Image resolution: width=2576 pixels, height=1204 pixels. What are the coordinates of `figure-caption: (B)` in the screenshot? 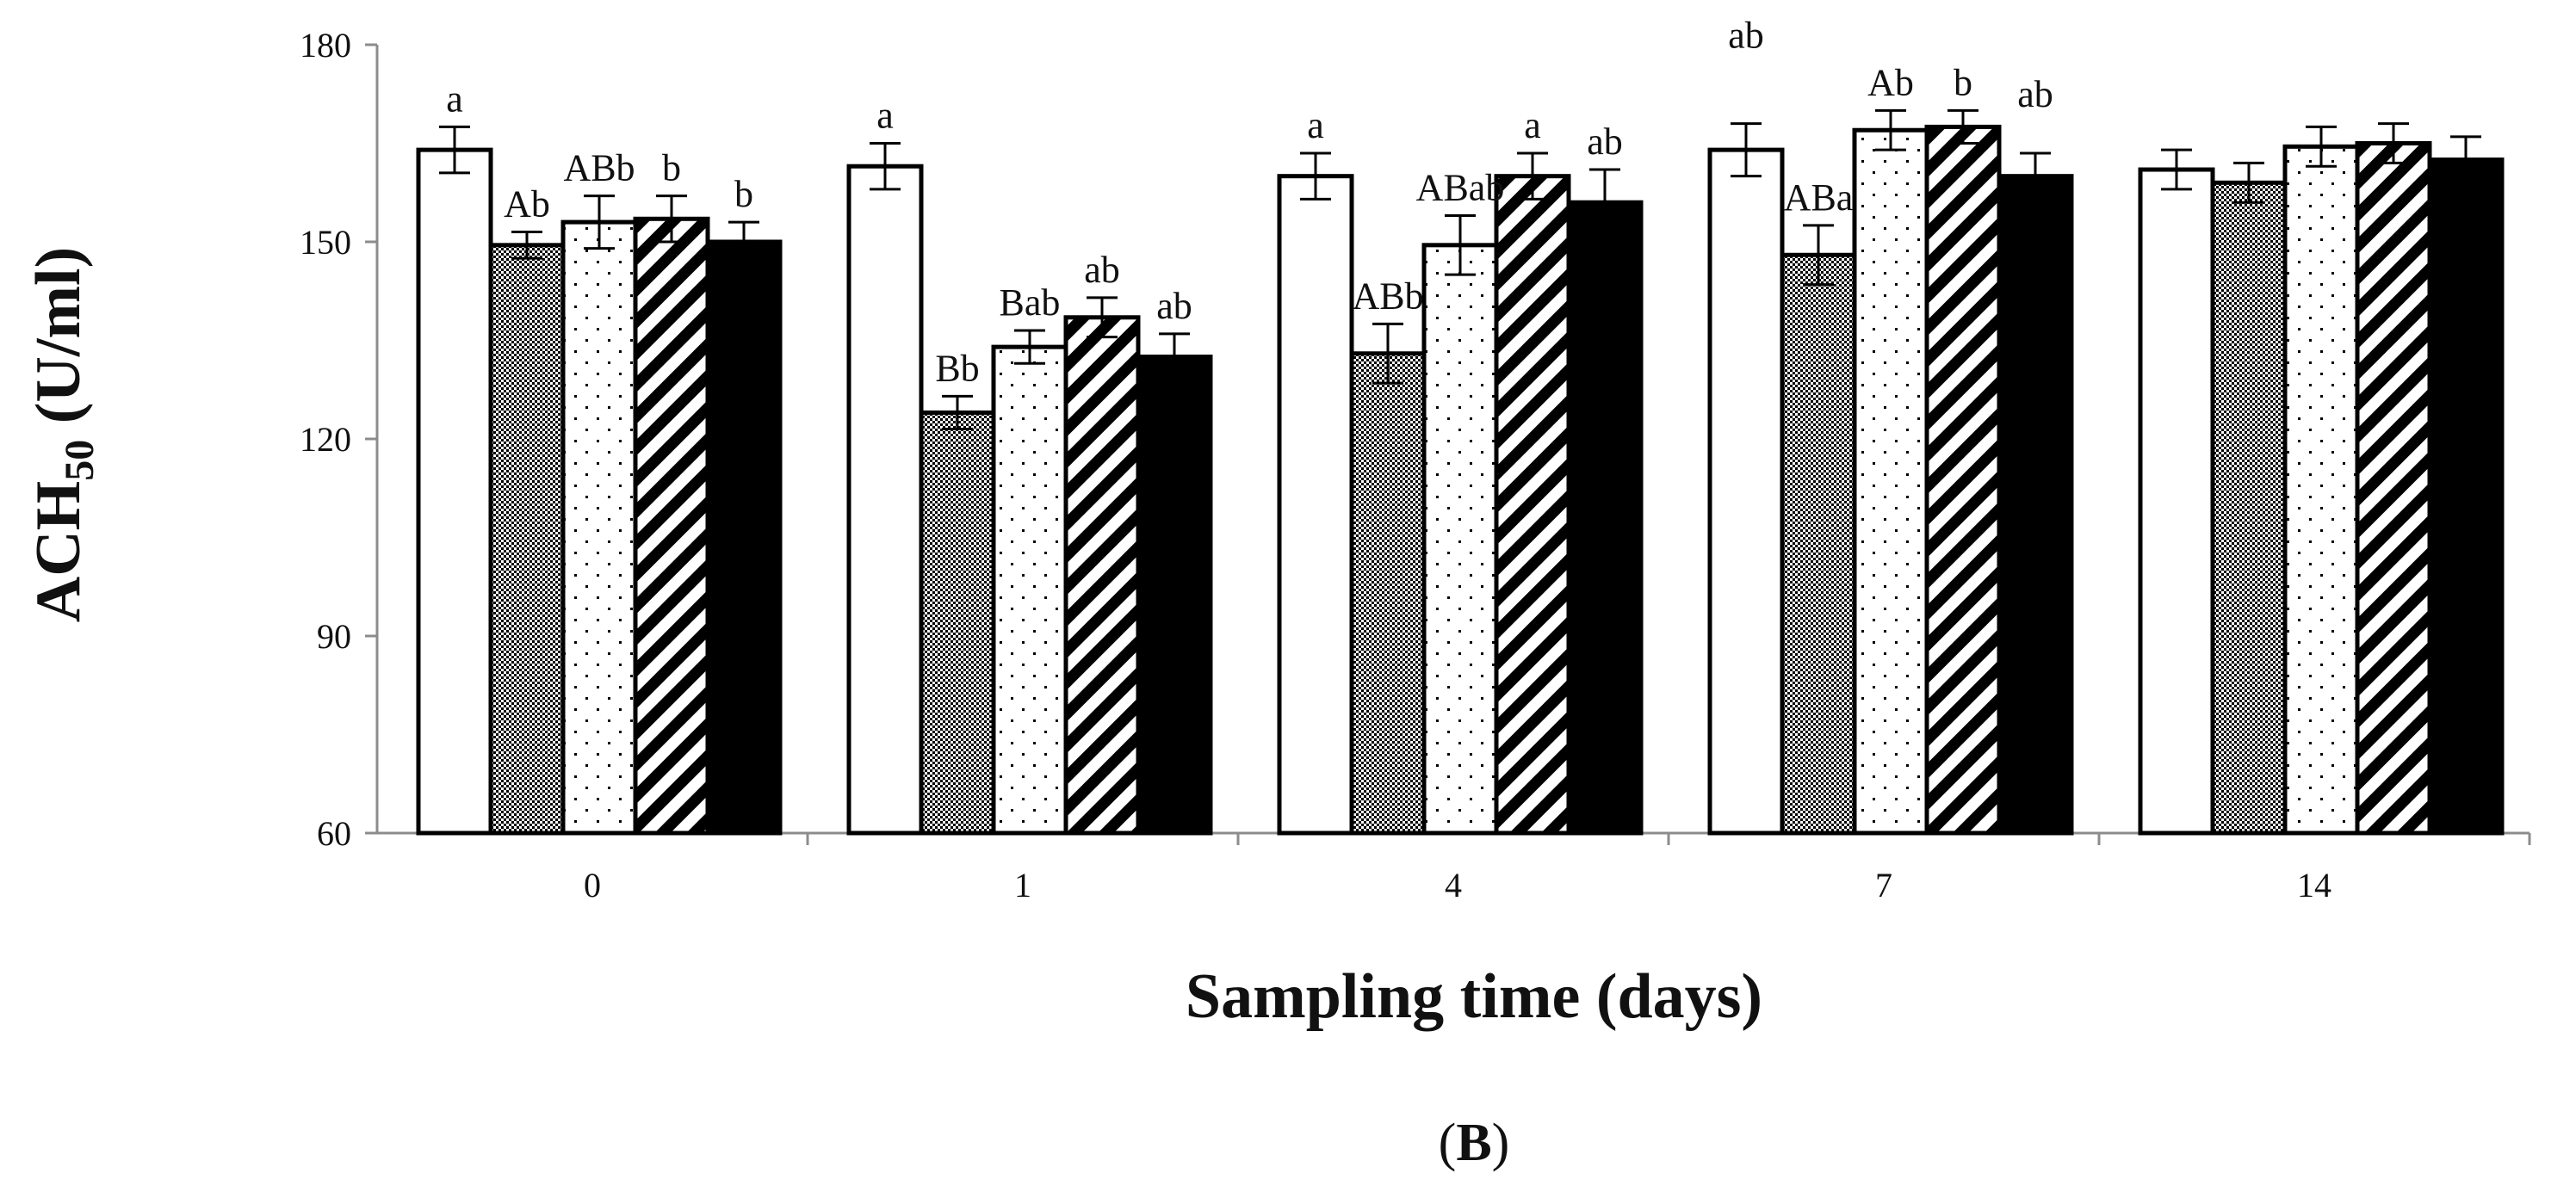 It's located at (1474, 1143).